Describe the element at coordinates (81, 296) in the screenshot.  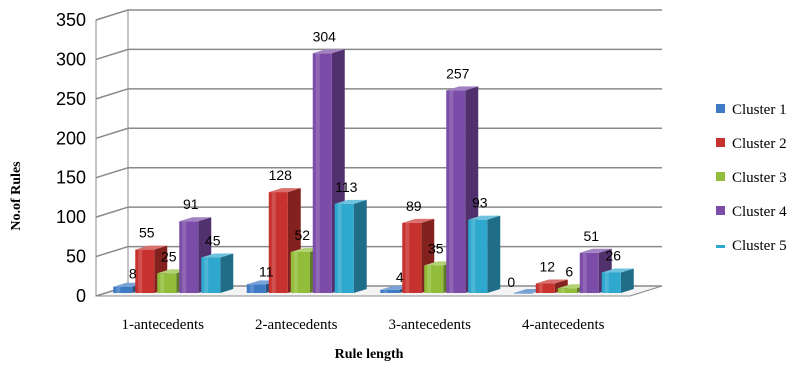
I see `y-tick-label: 0` at that location.